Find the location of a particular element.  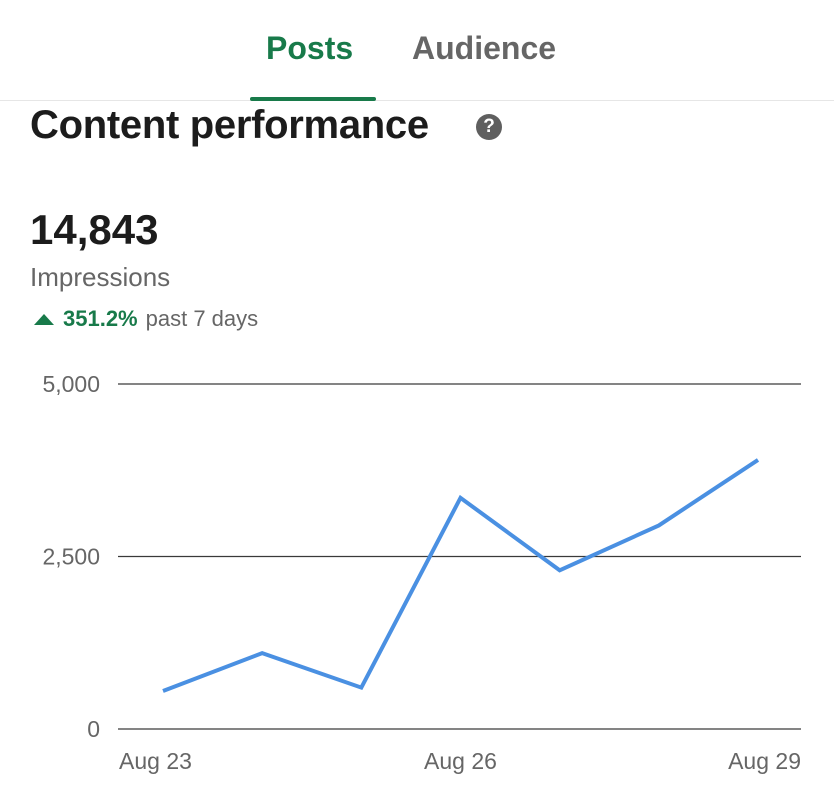

active-tab-indicator is located at coordinates (313, 99).